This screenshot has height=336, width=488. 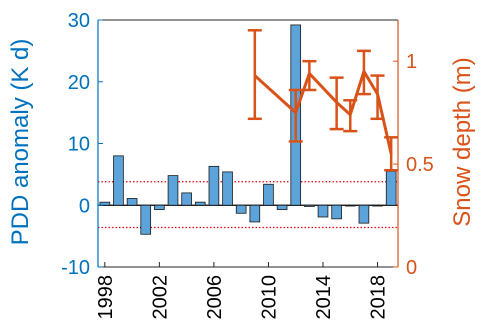 What do you see at coordinates (377, 205) in the screenshot?
I see `bar-2018` at bounding box center [377, 205].